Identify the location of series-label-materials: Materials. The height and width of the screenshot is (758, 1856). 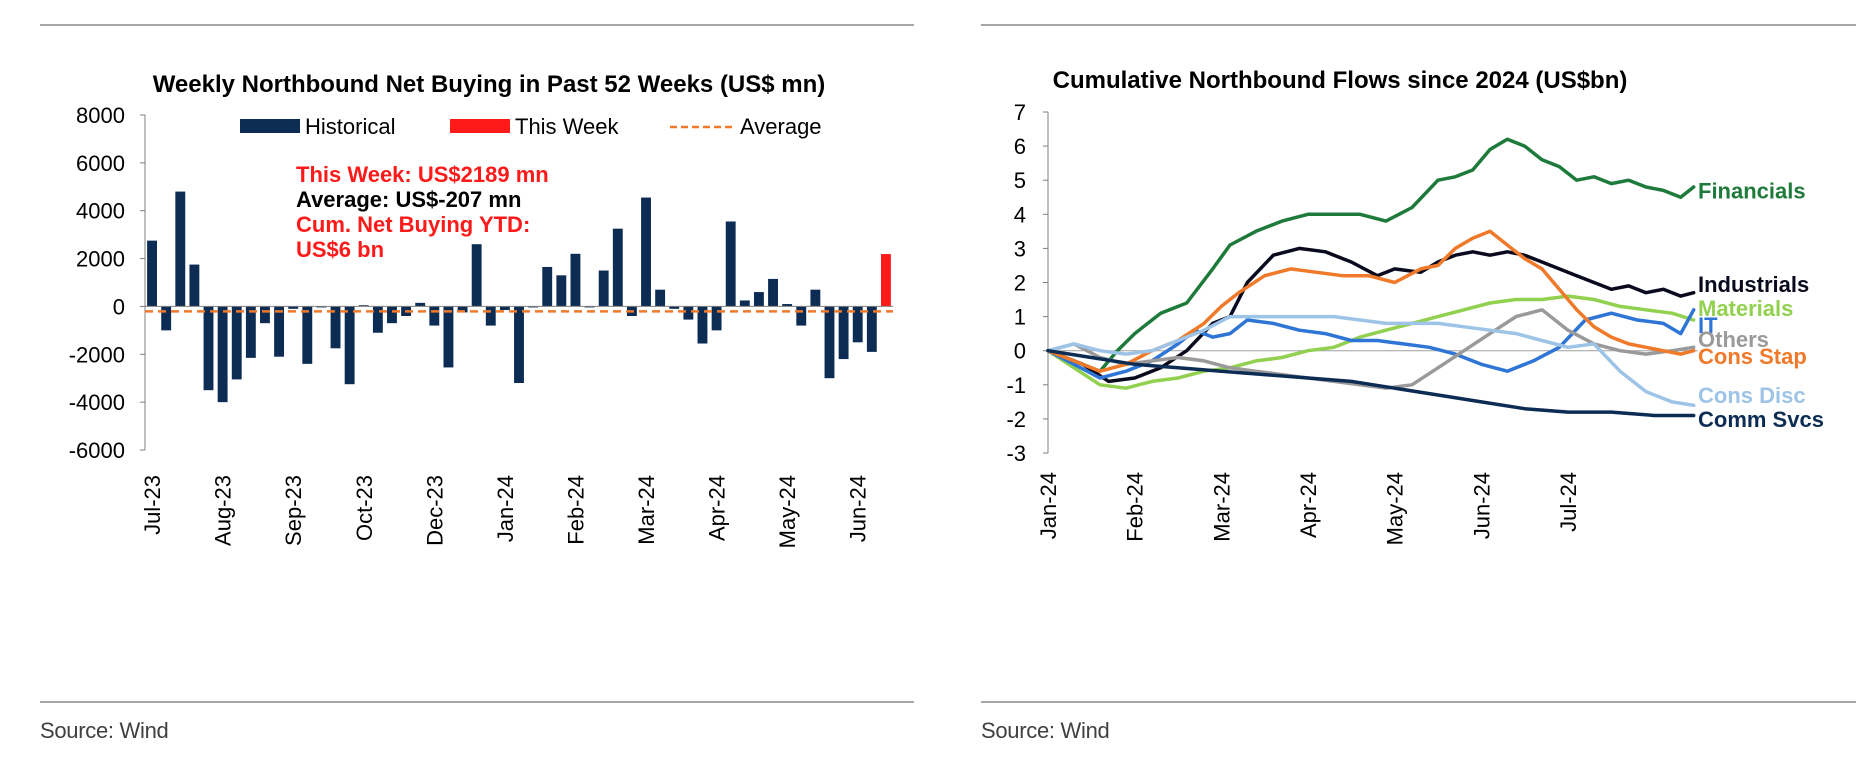
(1745, 308).